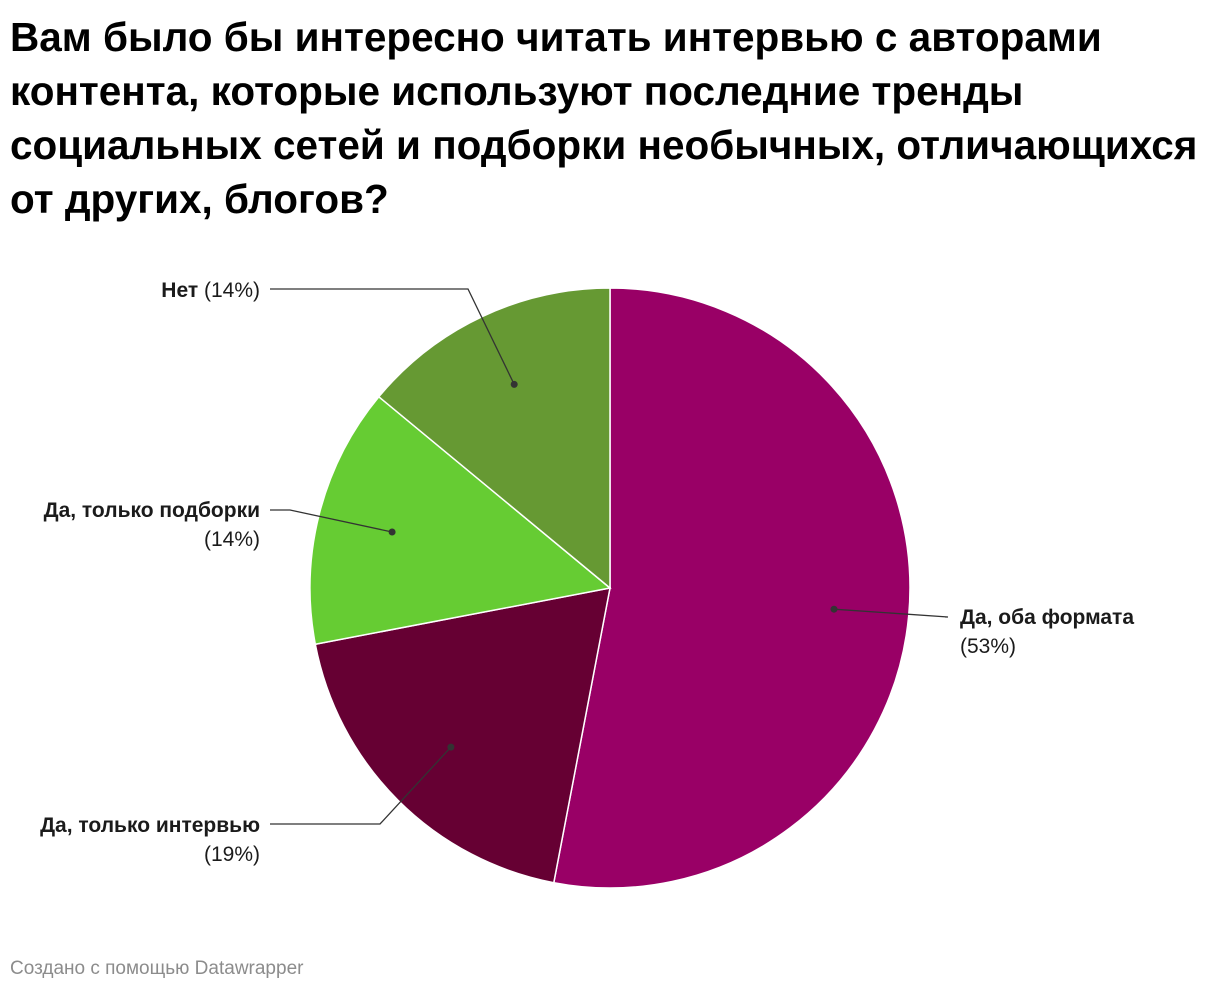  I want to click on slice-label-percent: (19%), so click(232, 854).